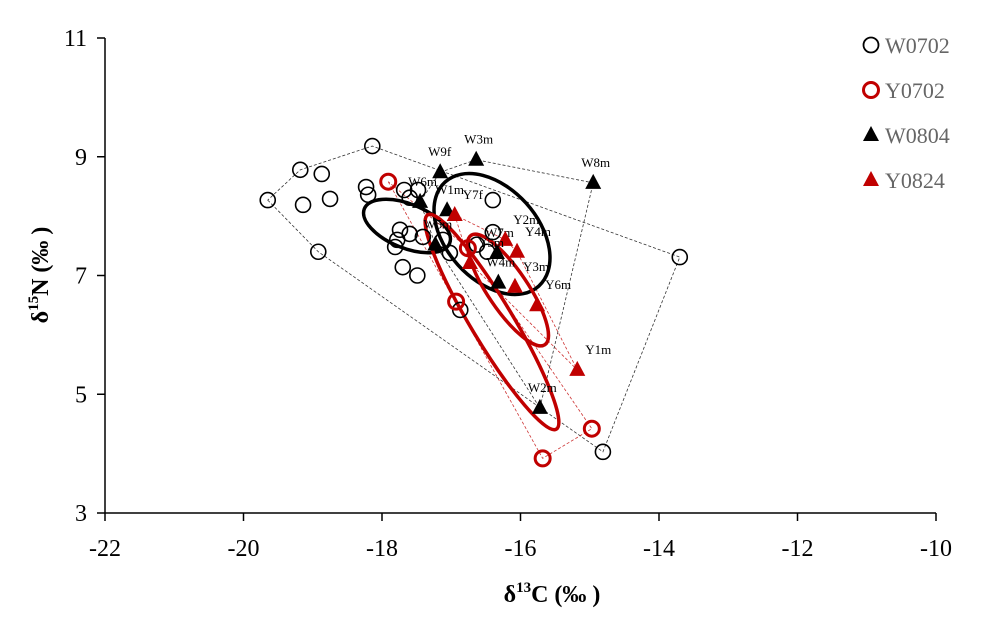  I want to click on point-label: Y6m, so click(558, 284).